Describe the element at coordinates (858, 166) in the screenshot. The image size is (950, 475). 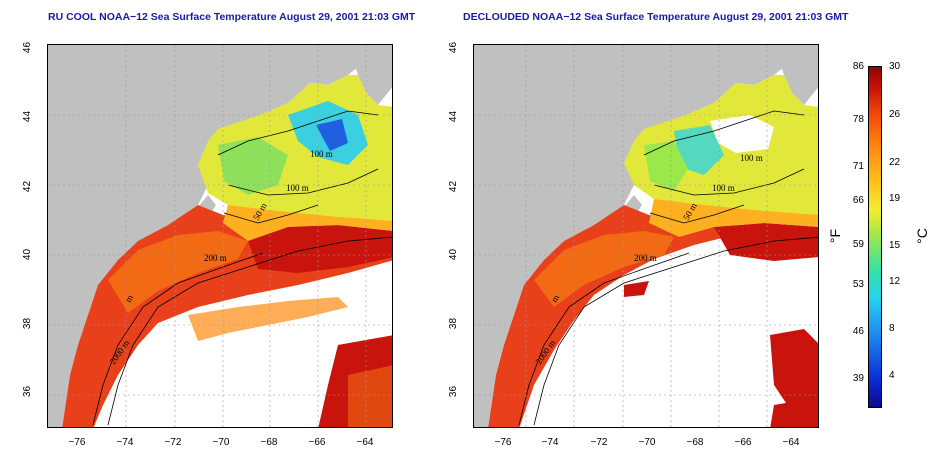
I see `fahrenheit-tick: 71` at that location.